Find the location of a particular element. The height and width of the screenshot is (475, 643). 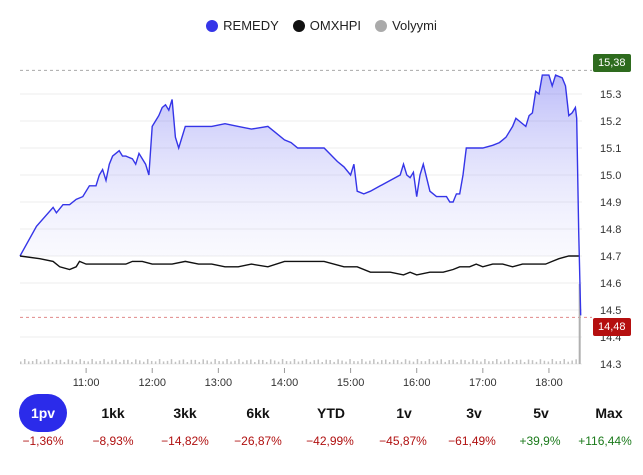

legend-omxhpi: OMXHPI is located at coordinates (327, 25).